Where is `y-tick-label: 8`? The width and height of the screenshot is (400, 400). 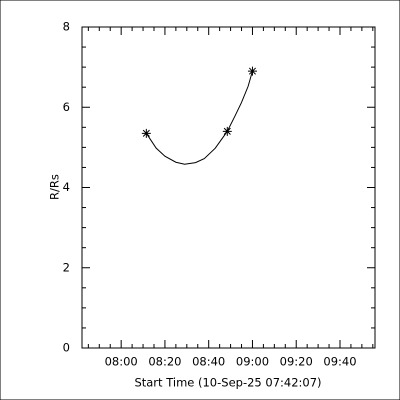 y-tick-label: 8 is located at coordinates (66, 27).